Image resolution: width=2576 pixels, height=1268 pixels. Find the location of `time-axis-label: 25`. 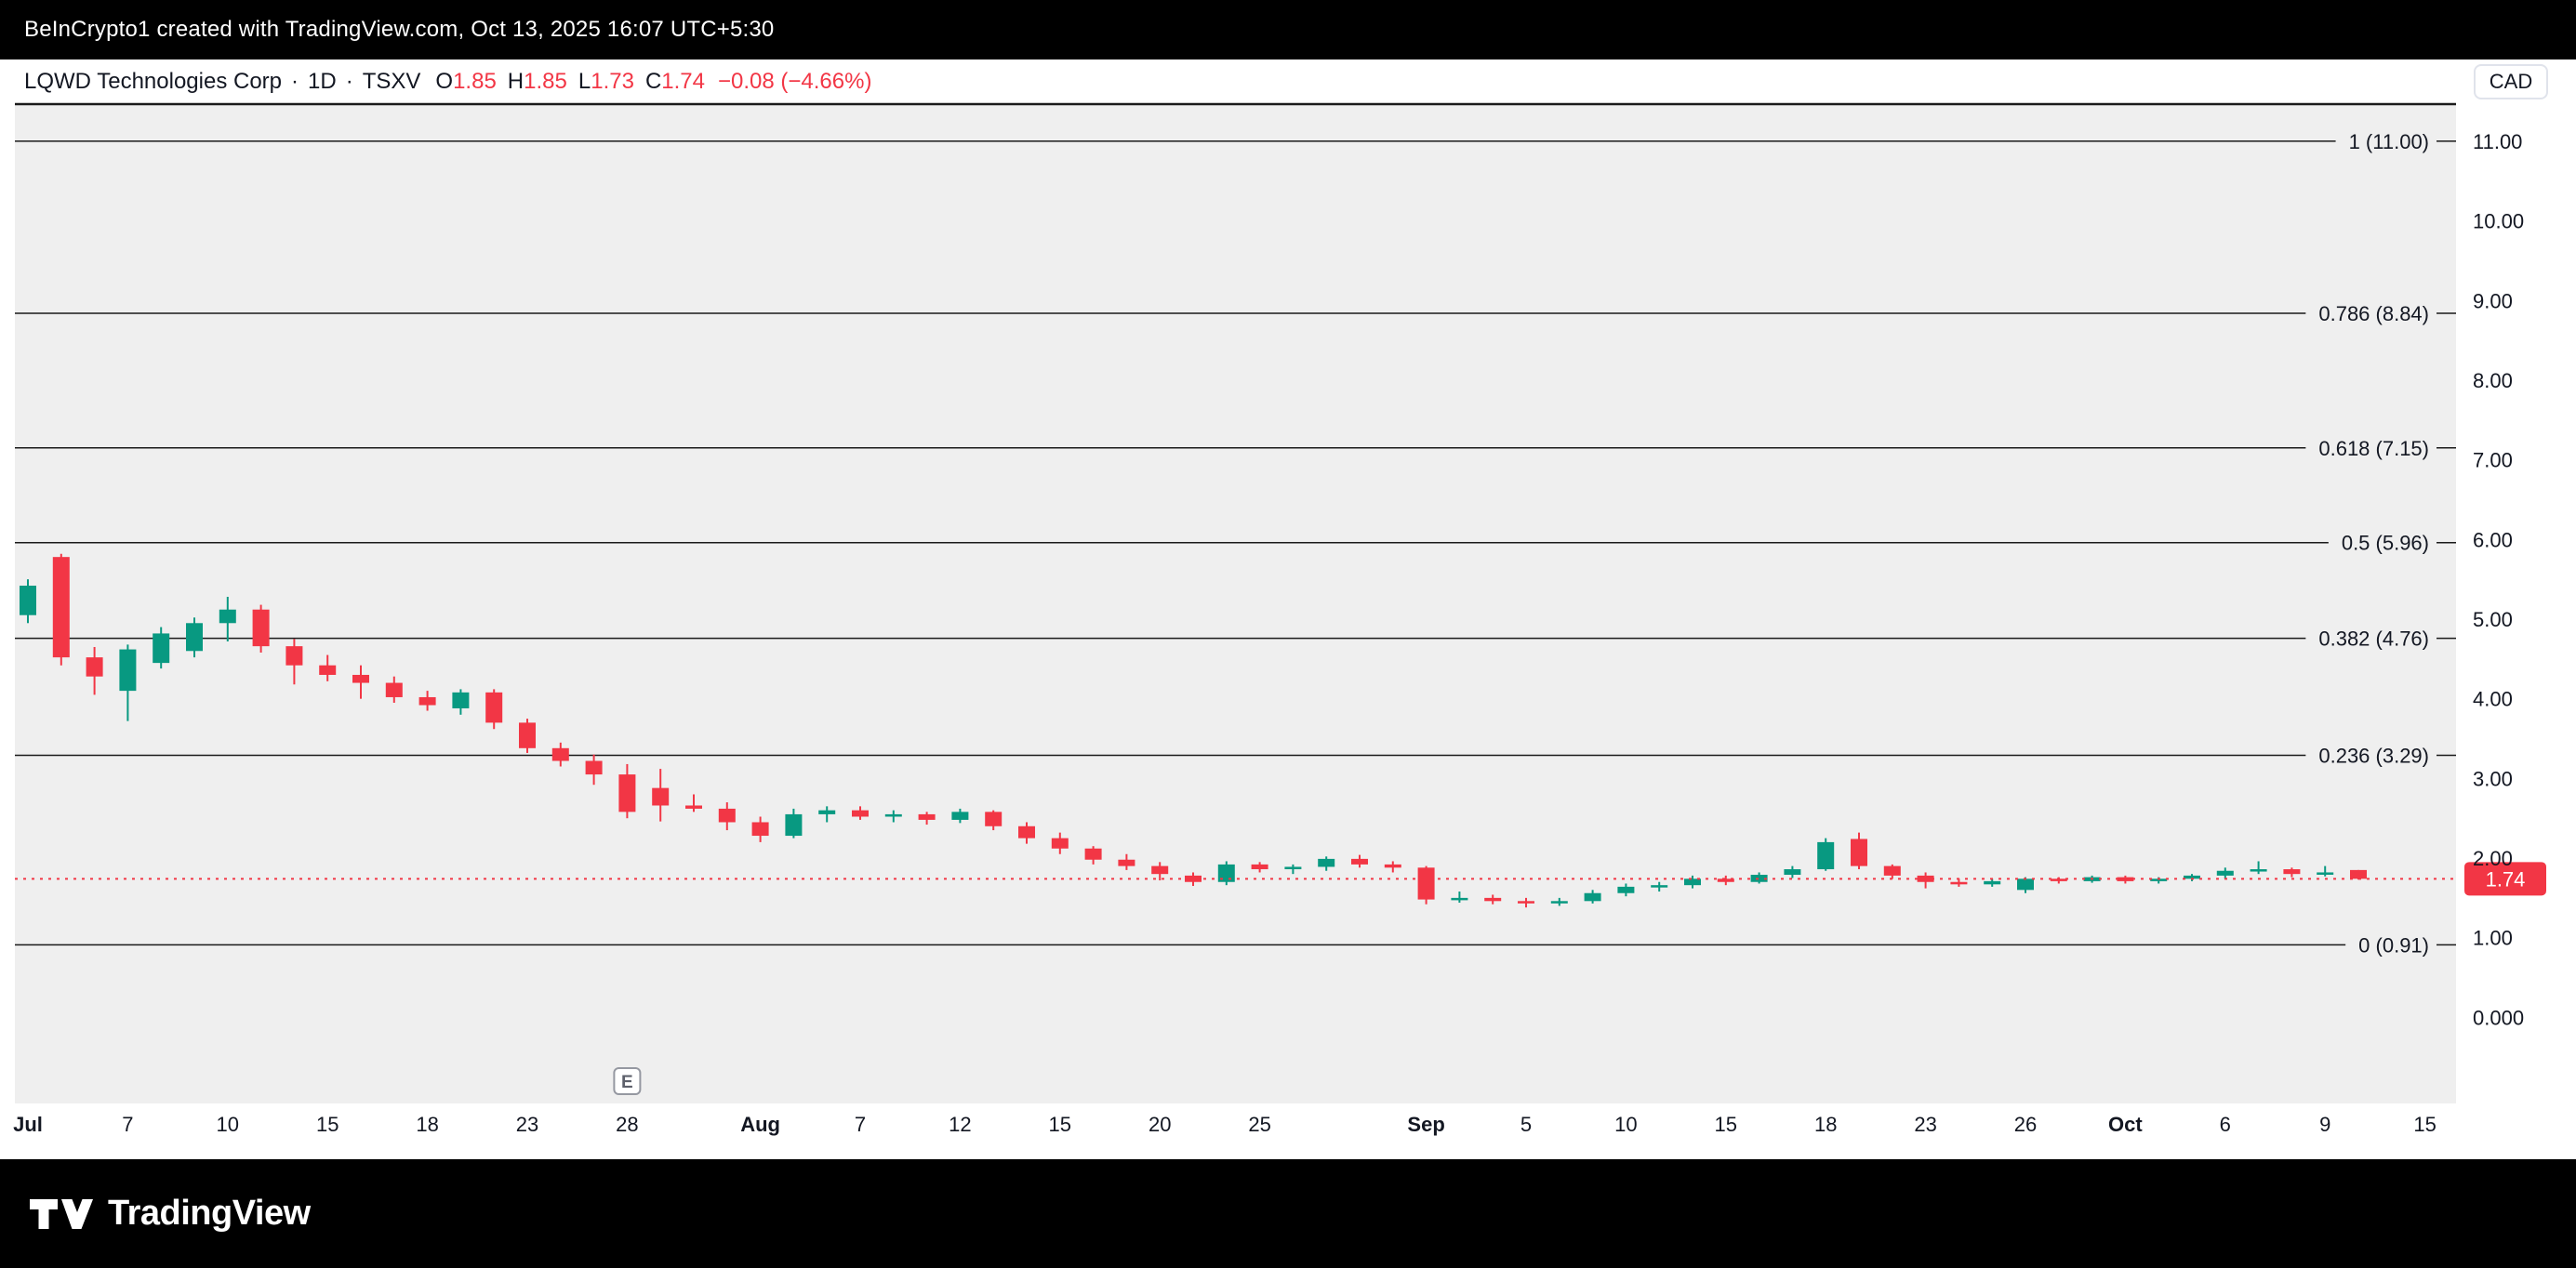

time-axis-label: 25 is located at coordinates (1259, 1124).